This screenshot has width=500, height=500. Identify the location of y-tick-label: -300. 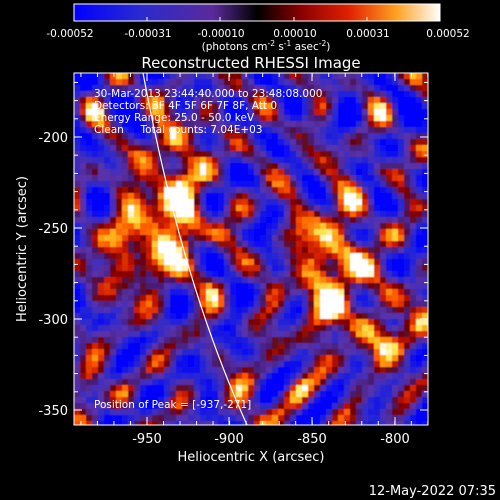
(53, 320).